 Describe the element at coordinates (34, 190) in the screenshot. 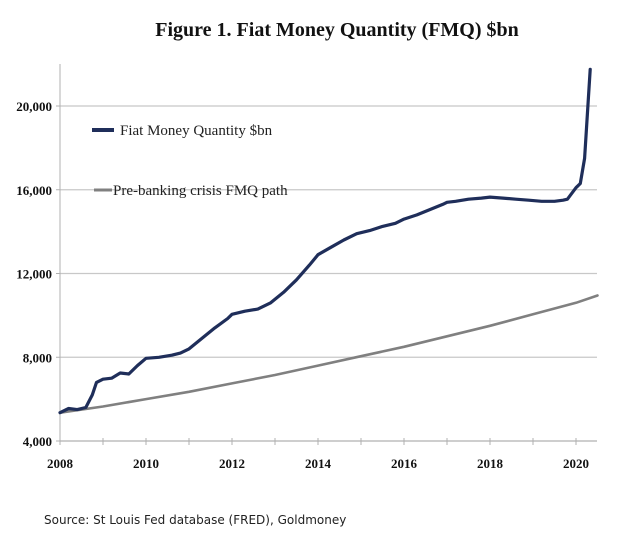

I see `y-tick-label: 16,000` at that location.